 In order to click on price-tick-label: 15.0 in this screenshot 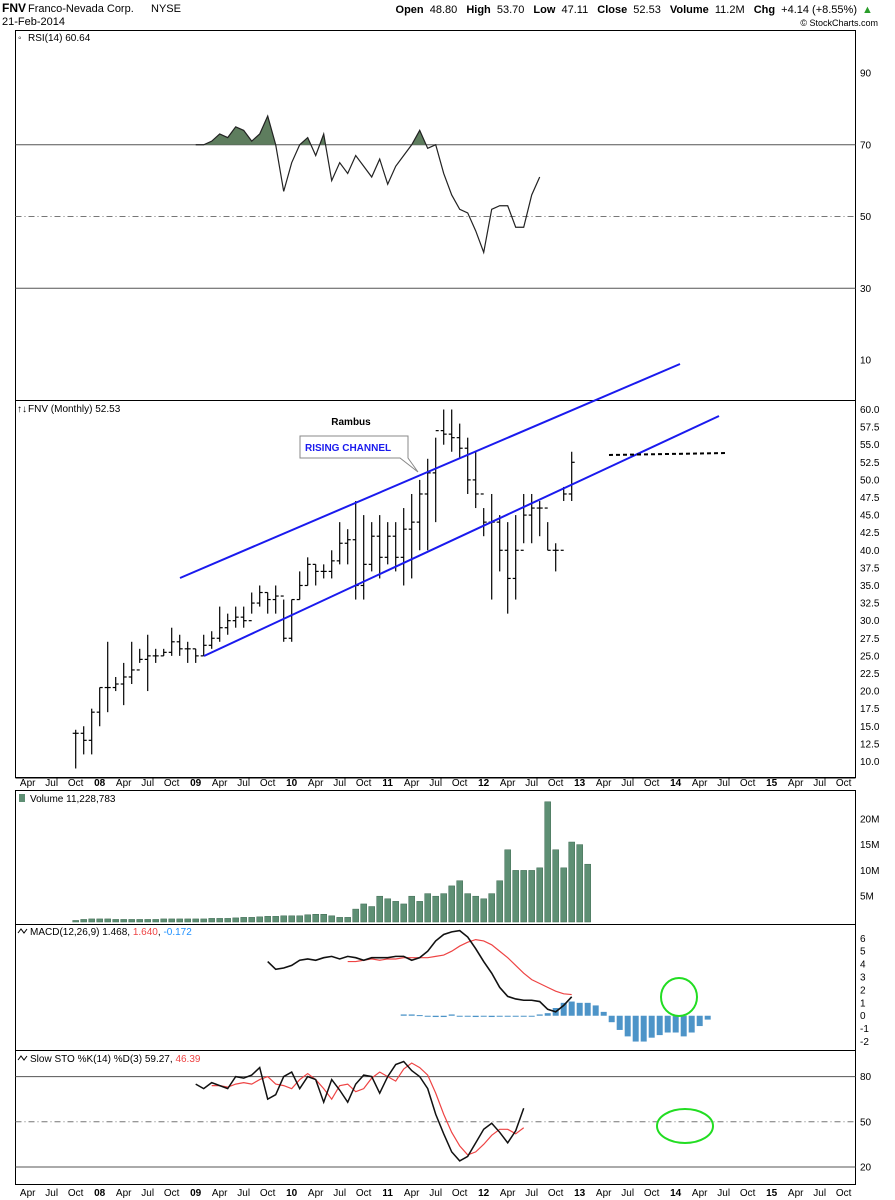, I will do `click(870, 727)`.